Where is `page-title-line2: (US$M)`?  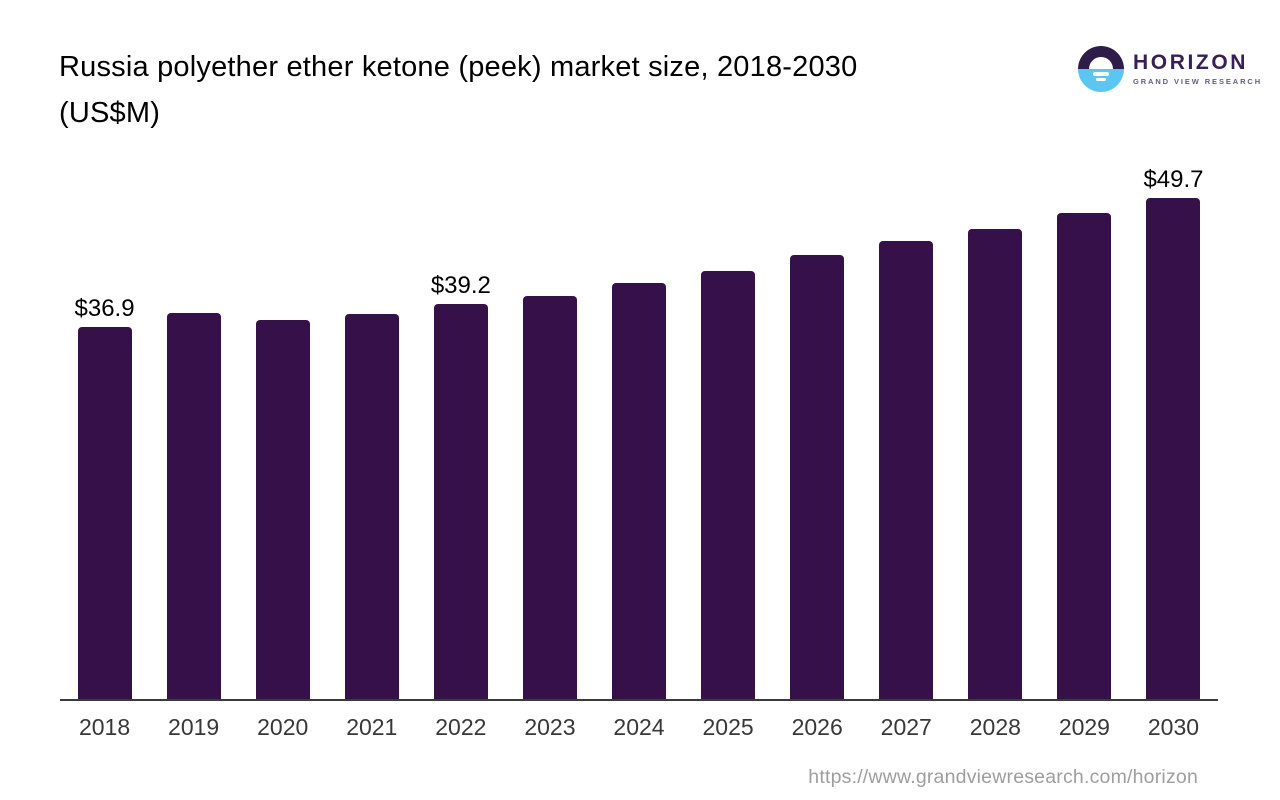
page-title-line2: (US$M) is located at coordinates (110, 113).